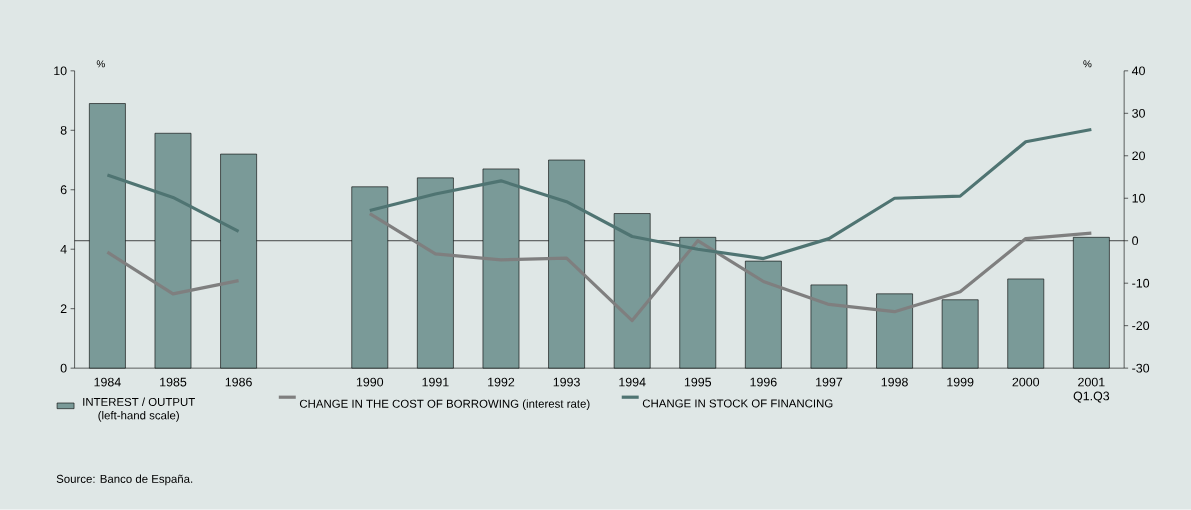  Describe the element at coordinates (737, 403) in the screenshot. I see `legend-label: CHANGE IN STOCK OF FINANCING` at that location.